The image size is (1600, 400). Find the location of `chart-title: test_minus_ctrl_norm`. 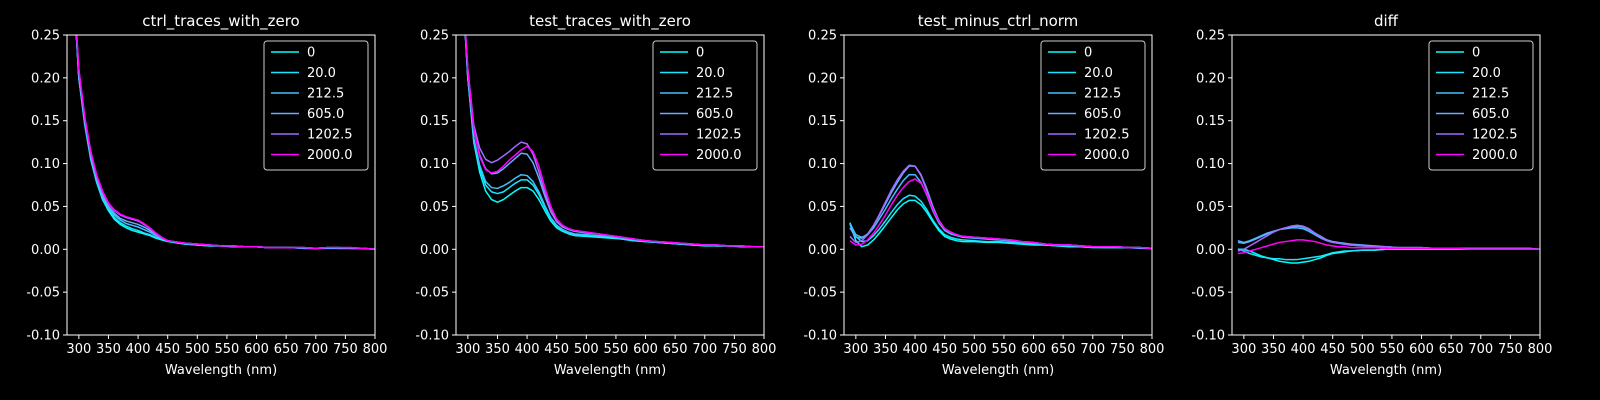

chart-title: test_minus_ctrl_norm is located at coordinates (998, 21).